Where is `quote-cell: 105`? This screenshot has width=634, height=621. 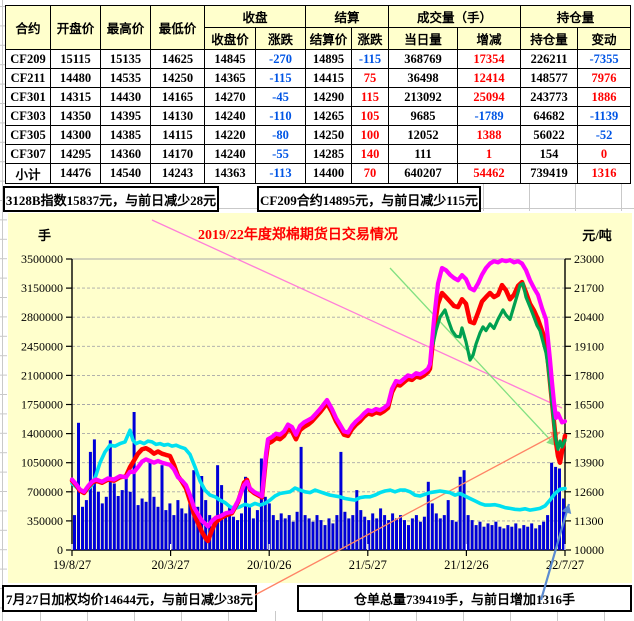 quote-cell: 105 is located at coordinates (370, 116).